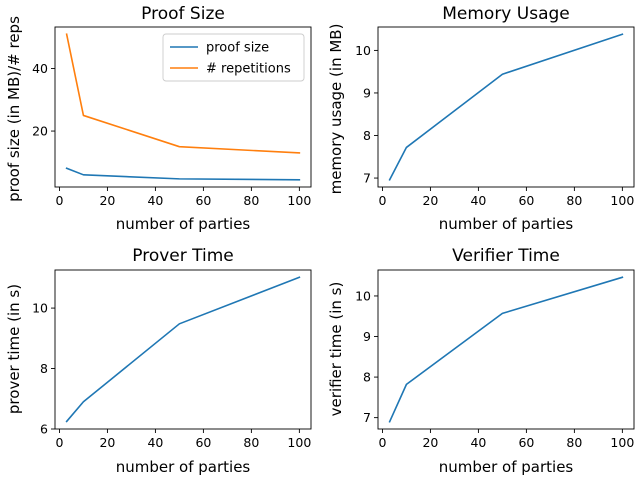 The image size is (640, 480). Describe the element at coordinates (248, 69) in the screenshot. I see `legend-label: # repetitions` at that location.